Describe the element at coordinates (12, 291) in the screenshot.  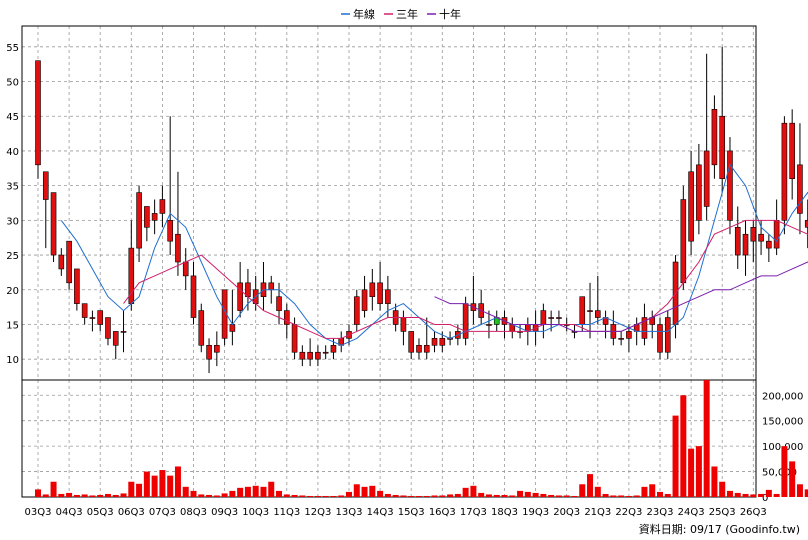
I see `price-tick-label: 20` at that location.